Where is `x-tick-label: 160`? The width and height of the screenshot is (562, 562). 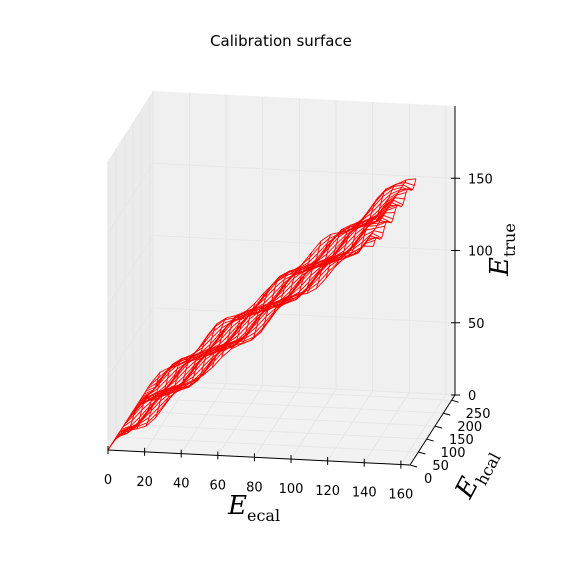
x-tick-label: 160 is located at coordinates (400, 495).